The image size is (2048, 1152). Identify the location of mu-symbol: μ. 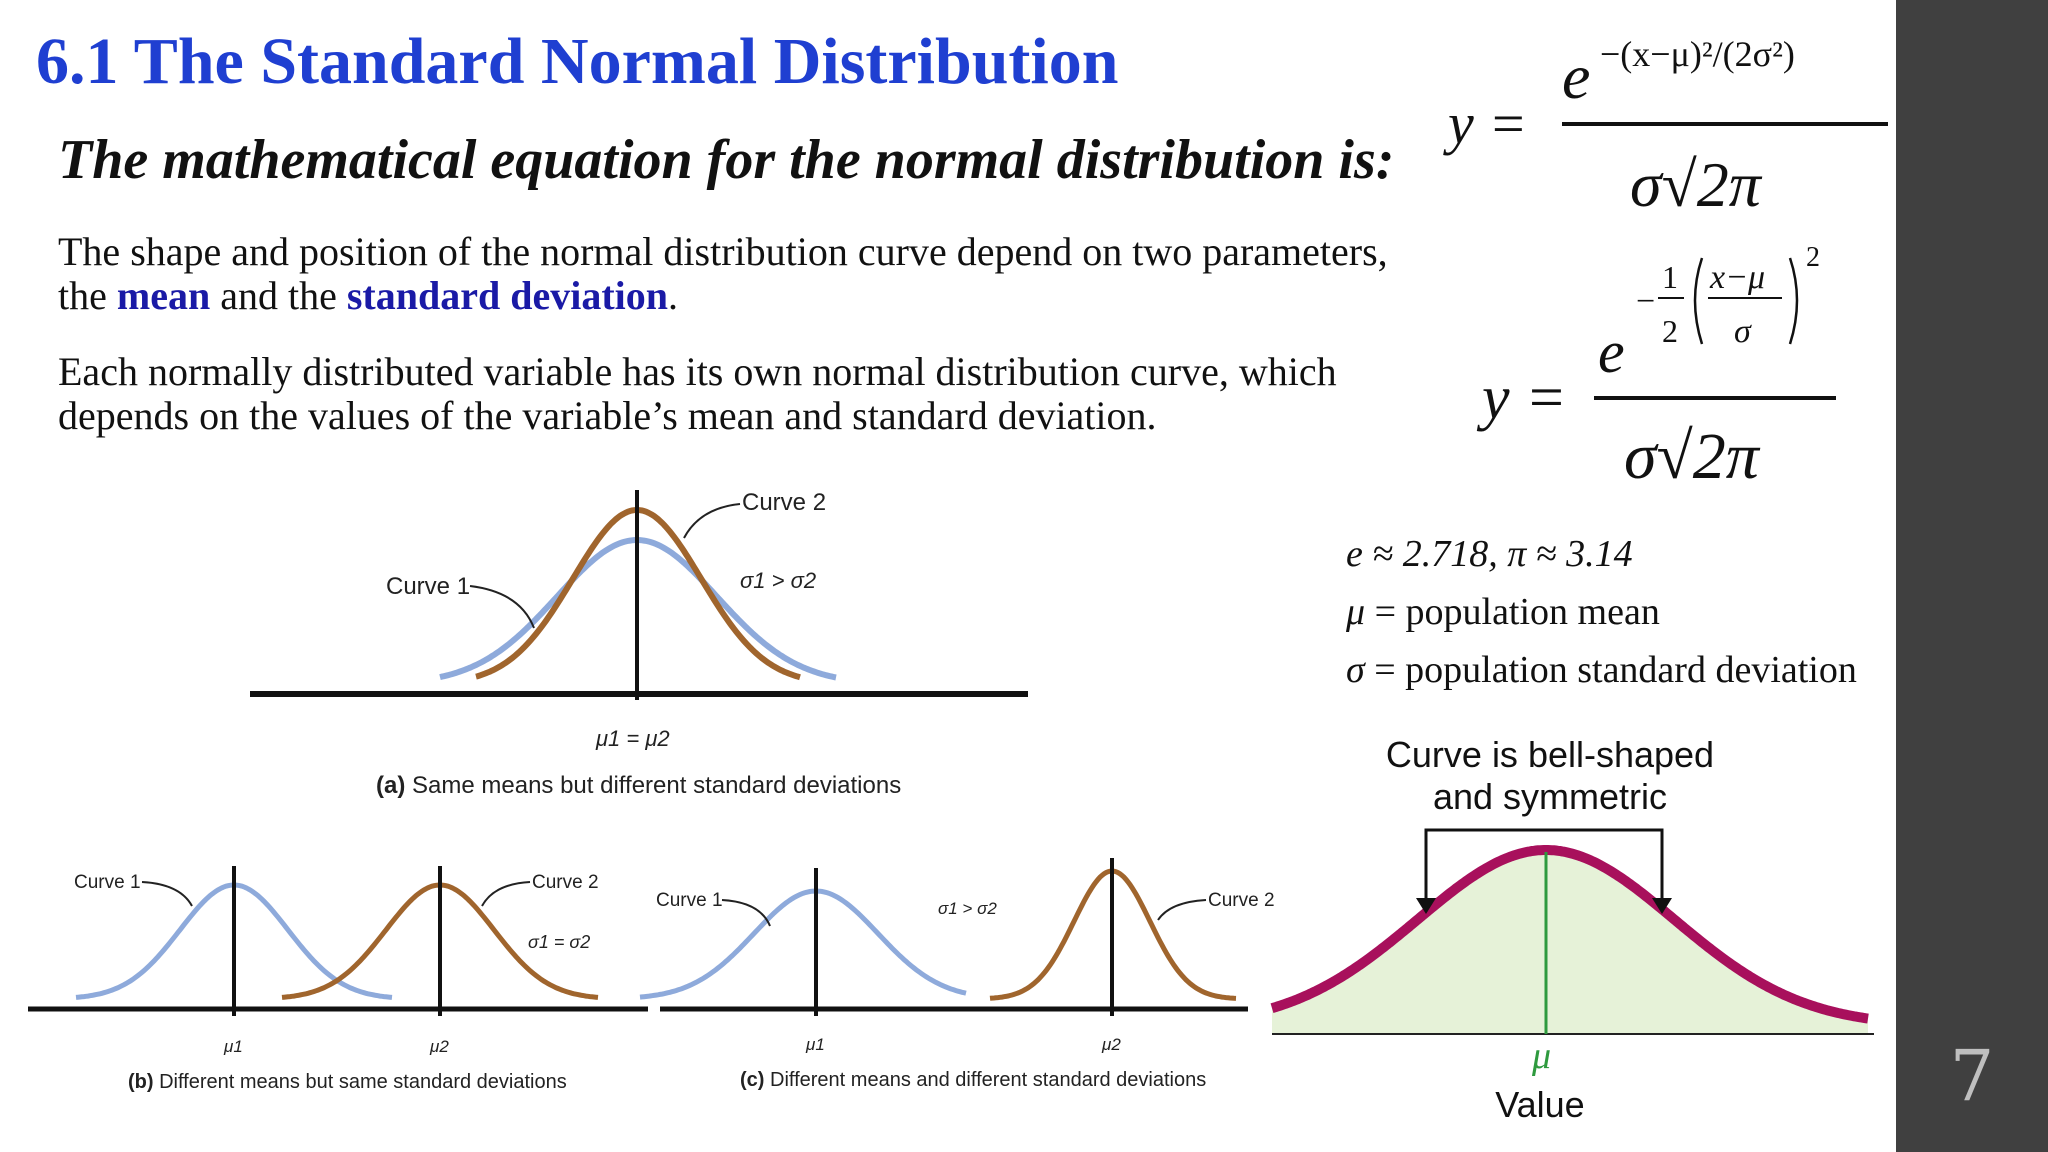
(1356, 612).